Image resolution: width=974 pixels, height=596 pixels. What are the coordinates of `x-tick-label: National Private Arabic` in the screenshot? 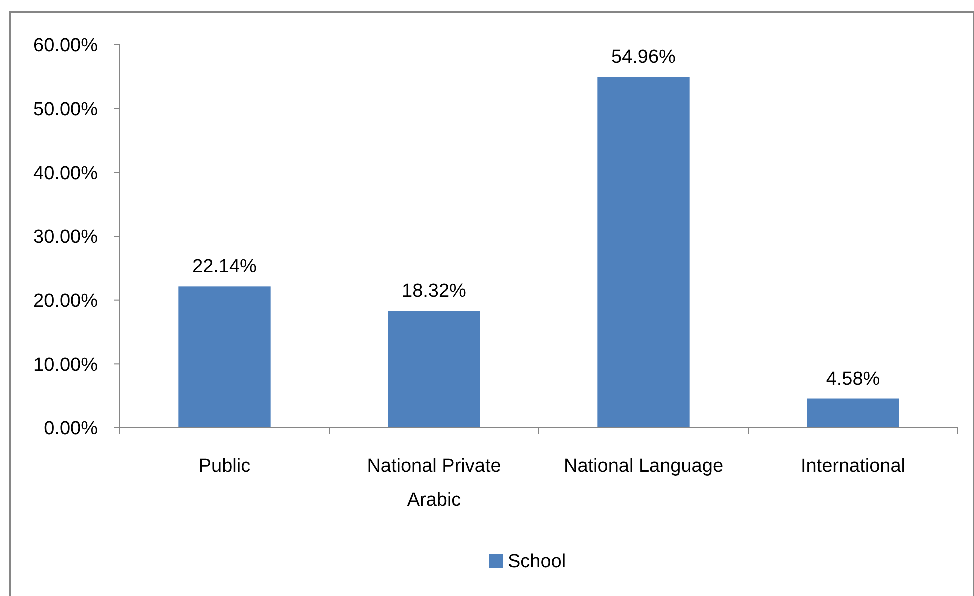 It's located at (434, 483).